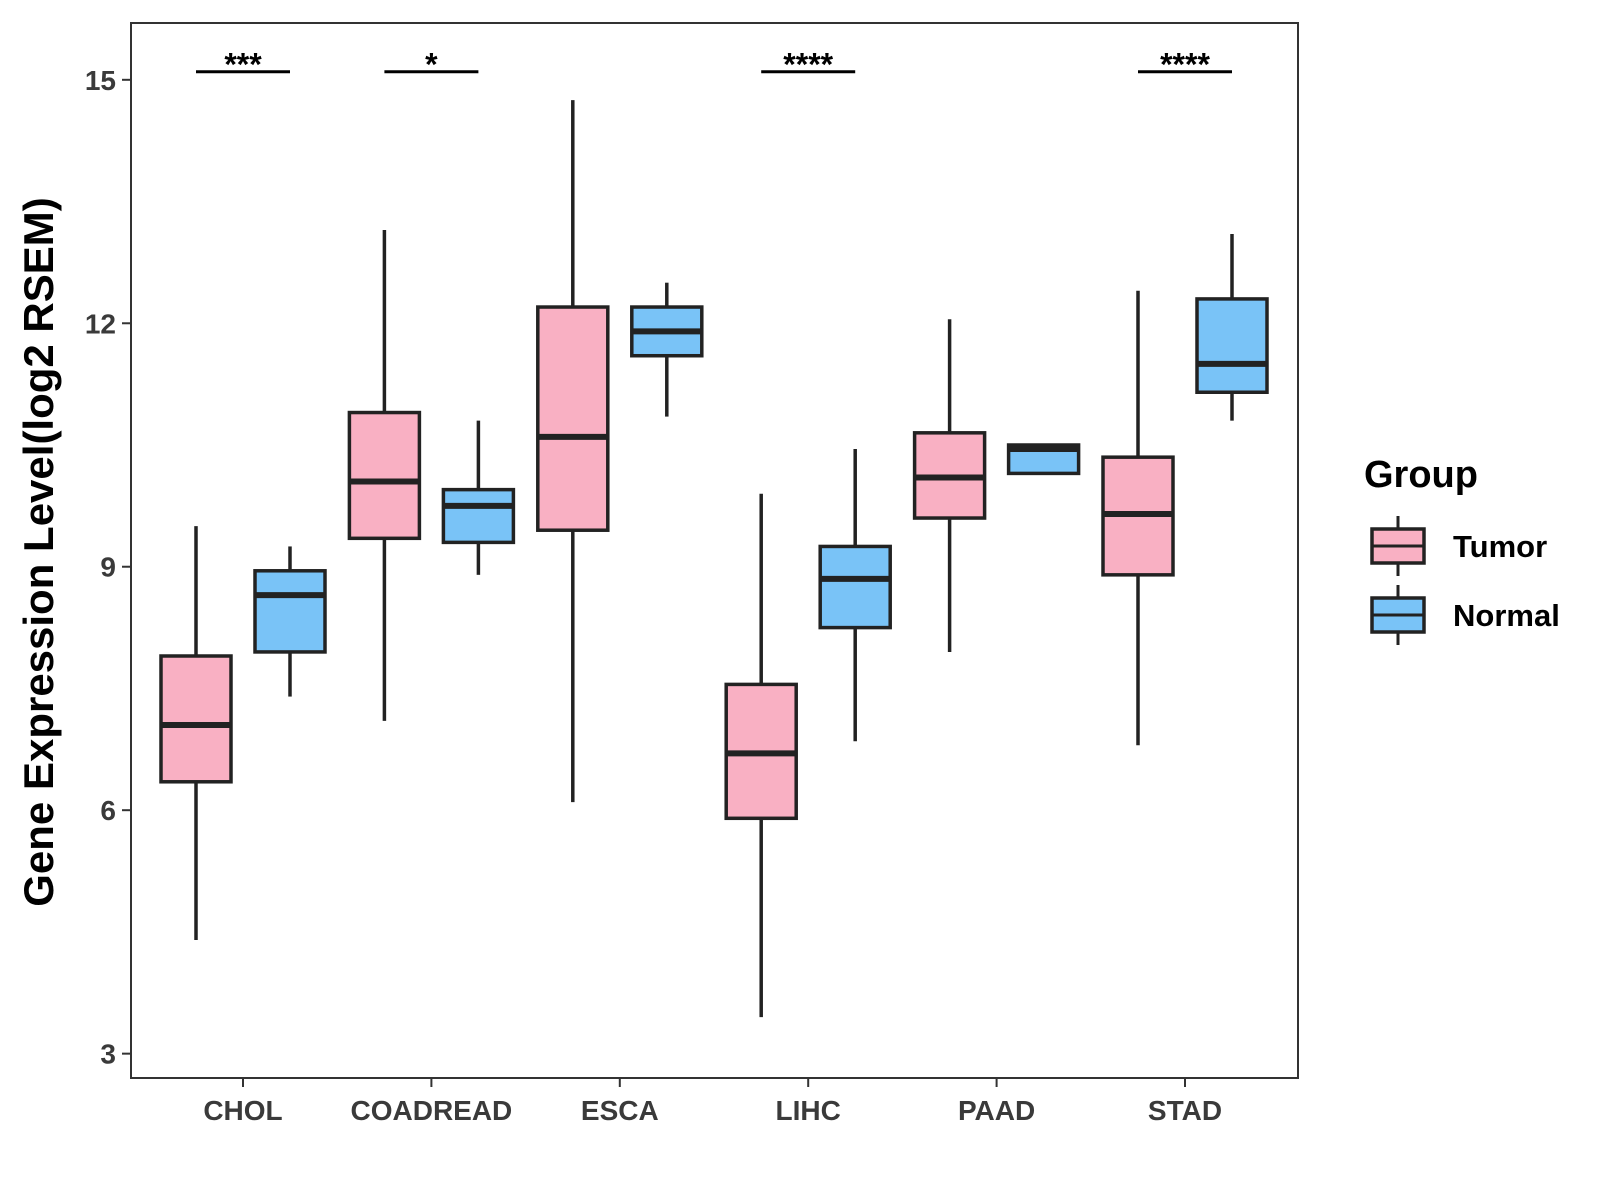  I want to click on box-chol-normal, so click(290, 621).